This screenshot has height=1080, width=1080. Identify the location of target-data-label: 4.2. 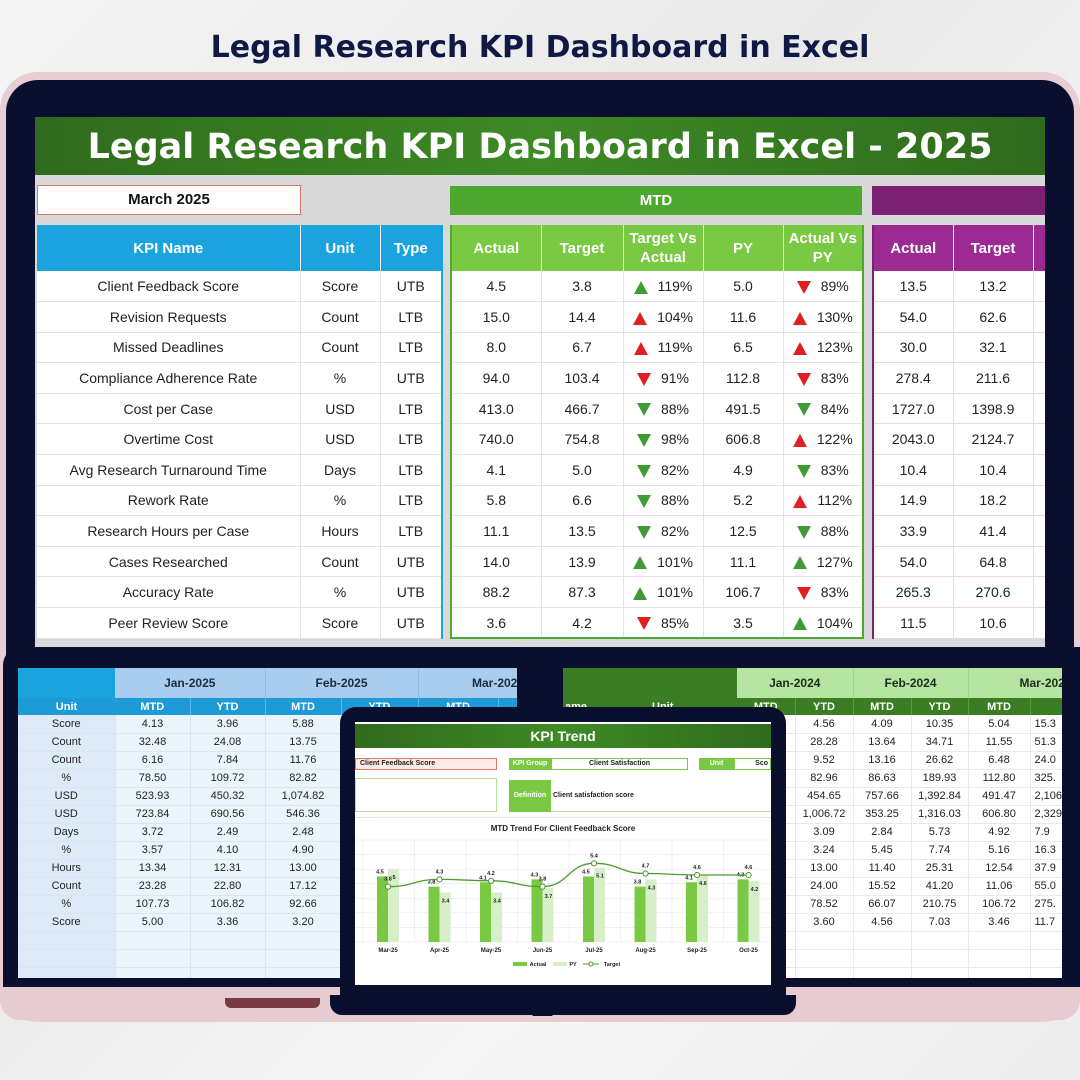
(491, 874).